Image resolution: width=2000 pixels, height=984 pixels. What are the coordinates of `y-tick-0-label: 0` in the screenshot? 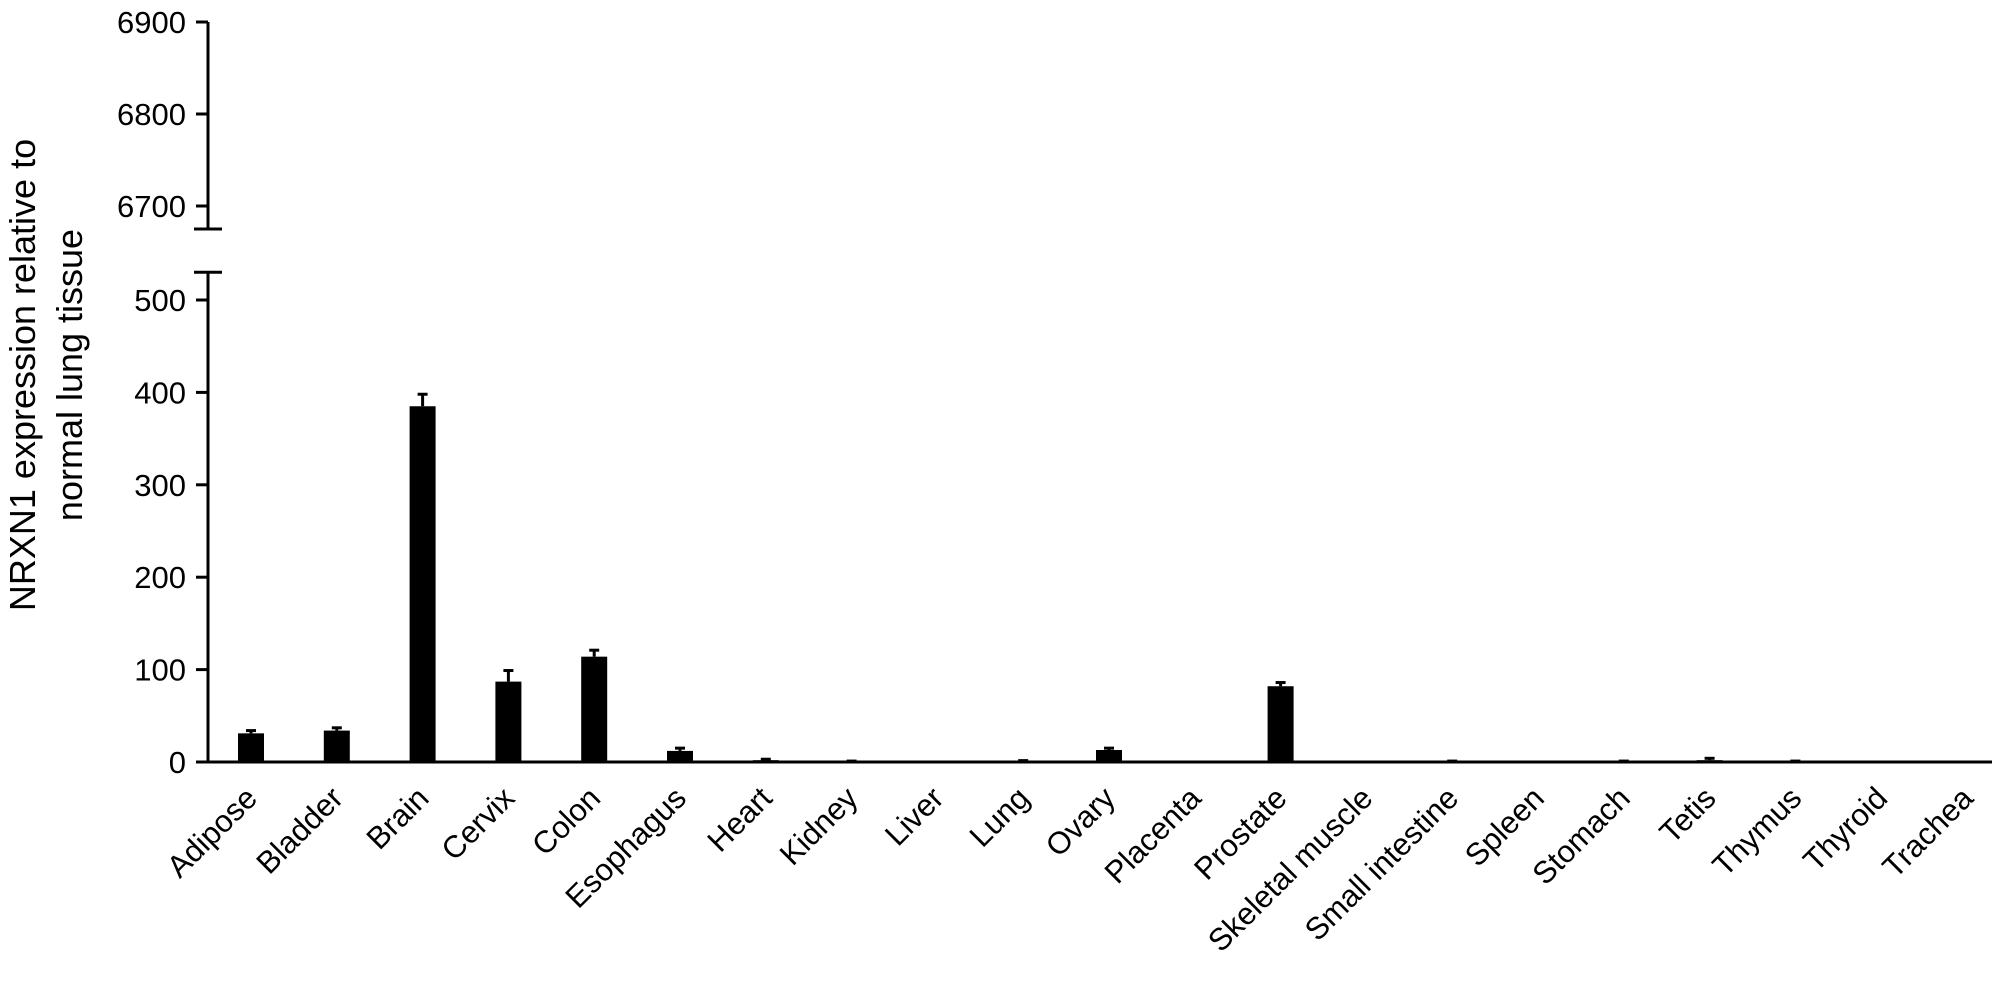 It's located at (177, 762).